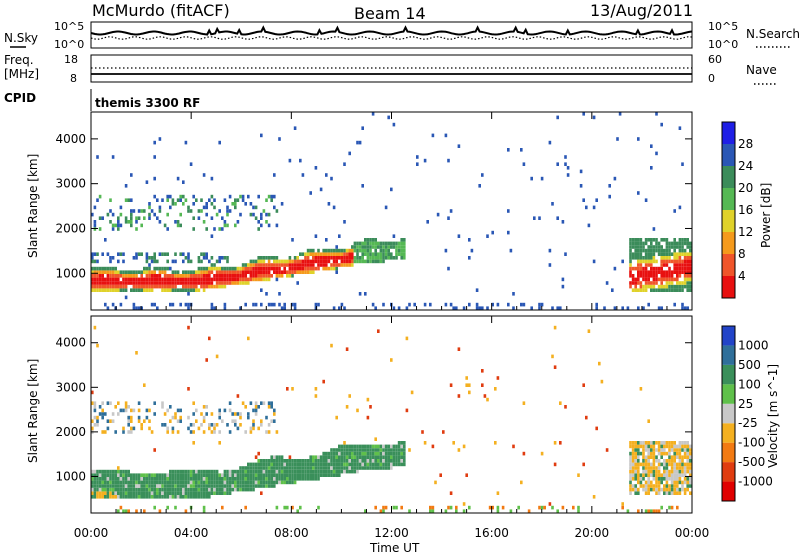 The width and height of the screenshot is (800, 554). I want to click on velocity-ylabel: Slant Range [km], so click(33, 411).